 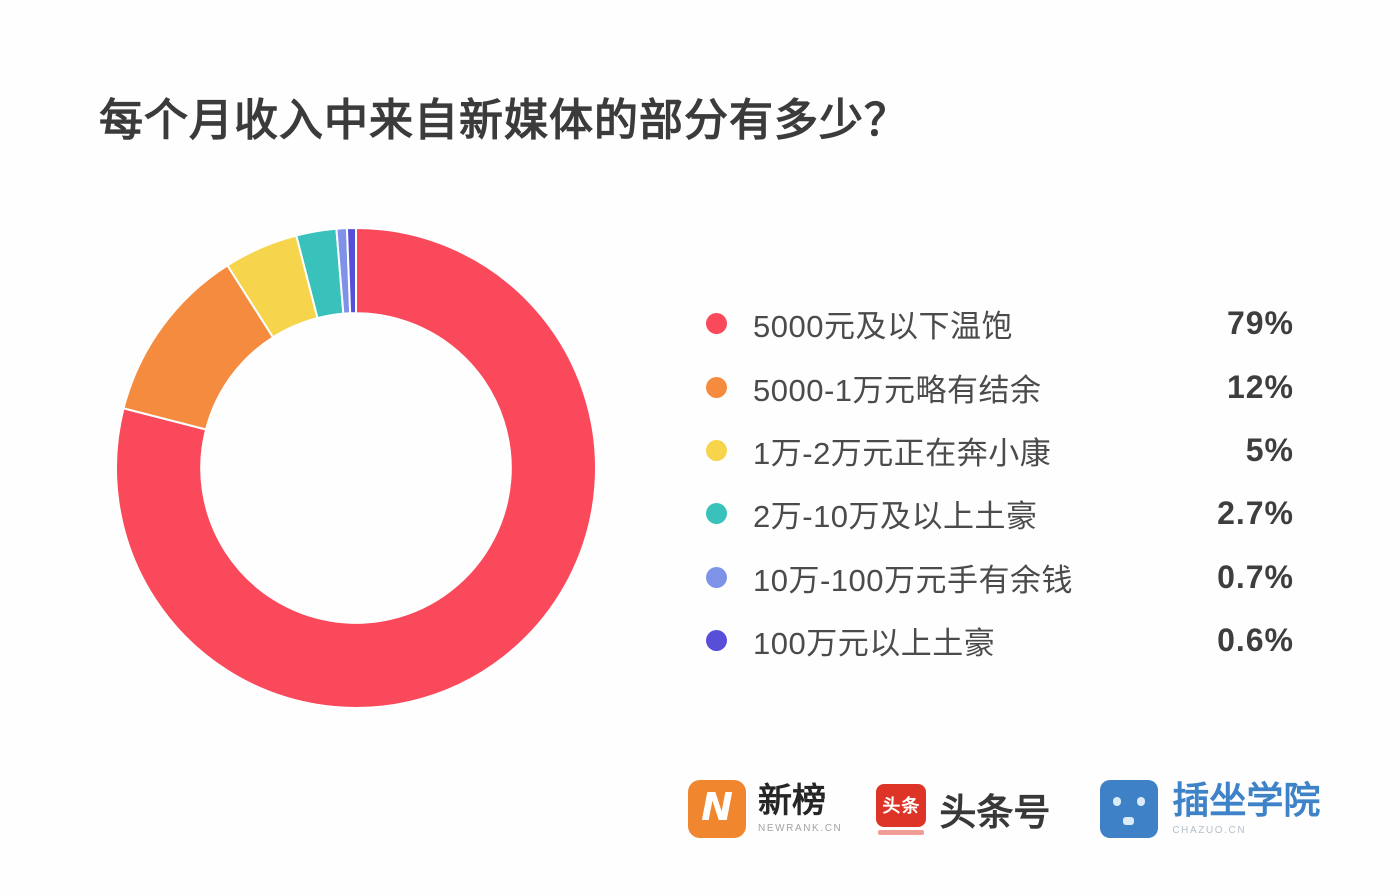 What do you see at coordinates (504, 120) in the screenshot?
I see `page-title: 每个月收入中来自新媒体的部分有多少？` at bounding box center [504, 120].